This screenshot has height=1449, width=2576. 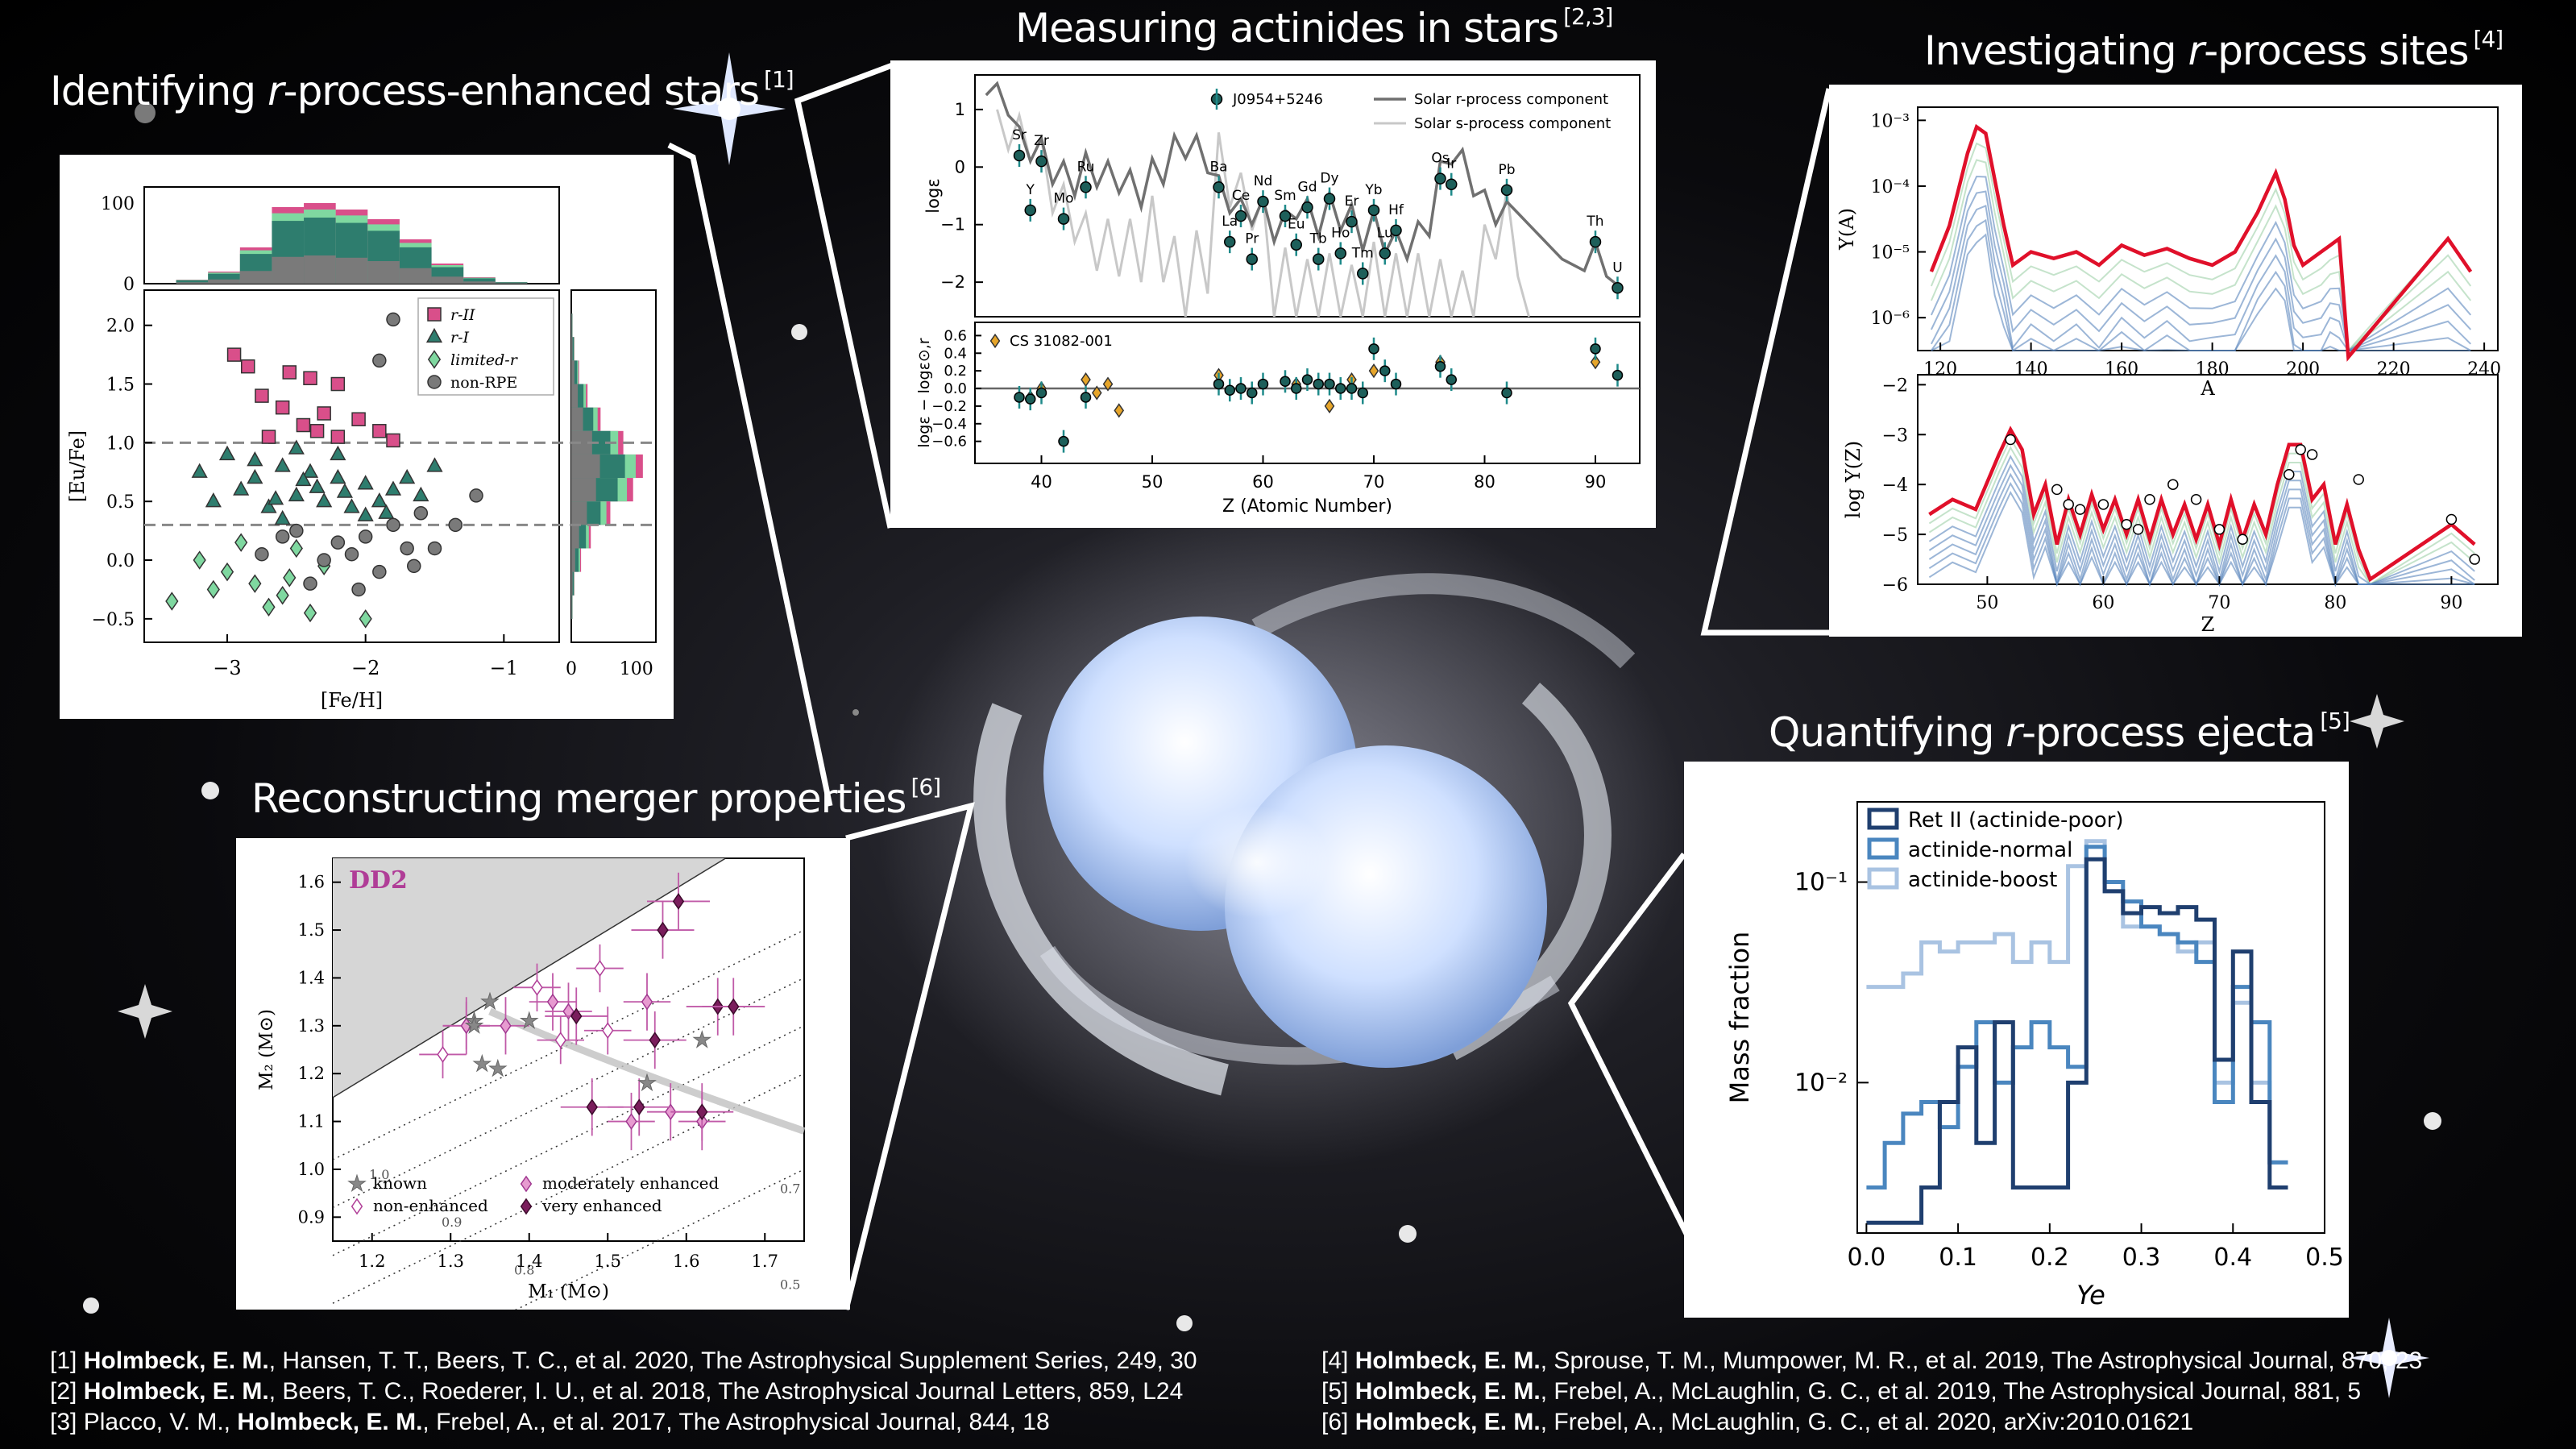 What do you see at coordinates (955, 371) in the screenshot?
I see `y-tick-label: 0.2` at bounding box center [955, 371].